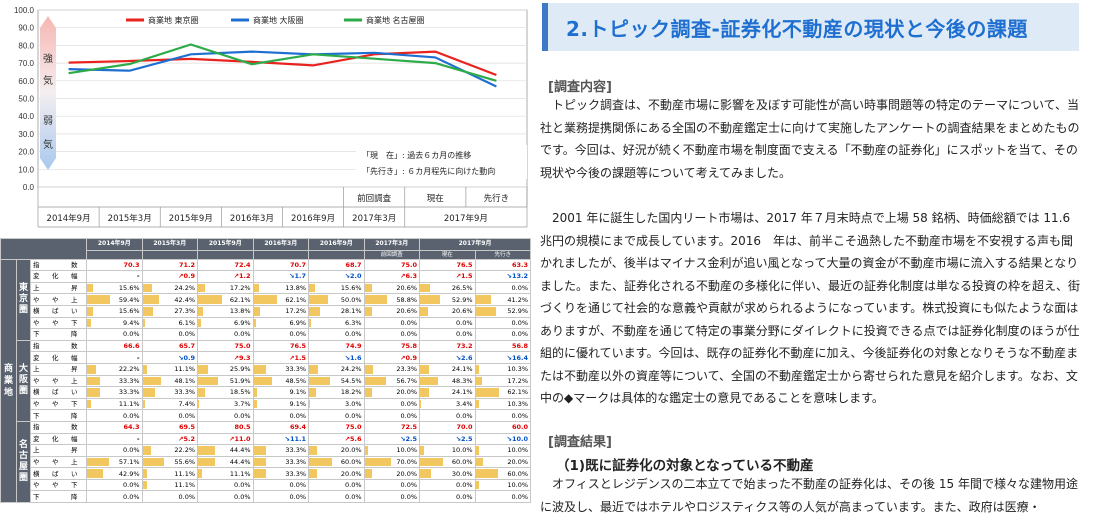 The width and height of the screenshot is (1097, 518). I want to click on change-value: ↘13.2, so click(503, 276).